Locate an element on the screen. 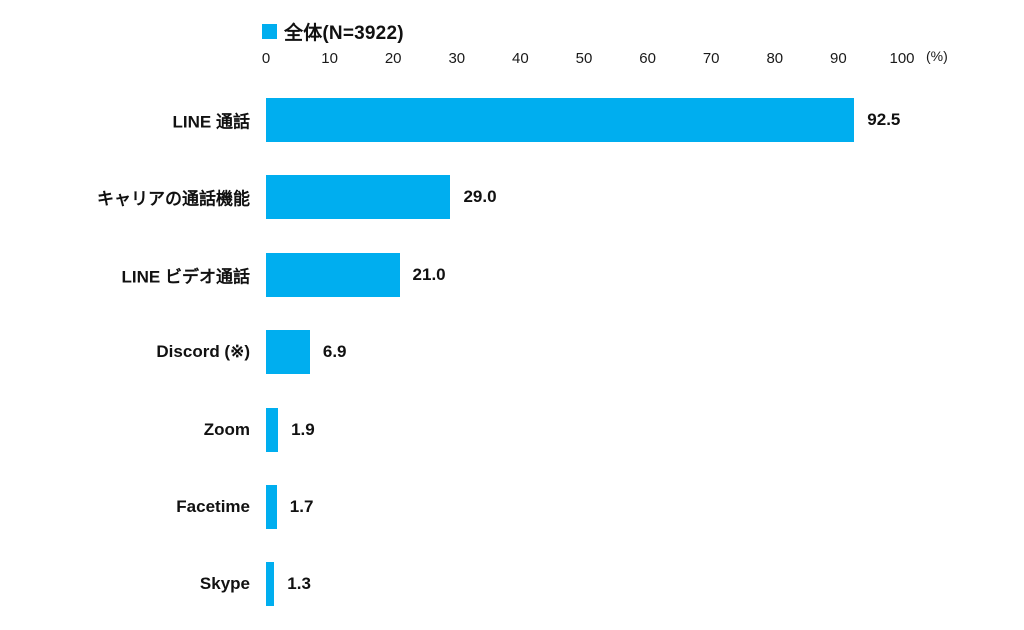 The image size is (1024, 630). chart-row: Discord (※) 6.9 is located at coordinates (512, 352).